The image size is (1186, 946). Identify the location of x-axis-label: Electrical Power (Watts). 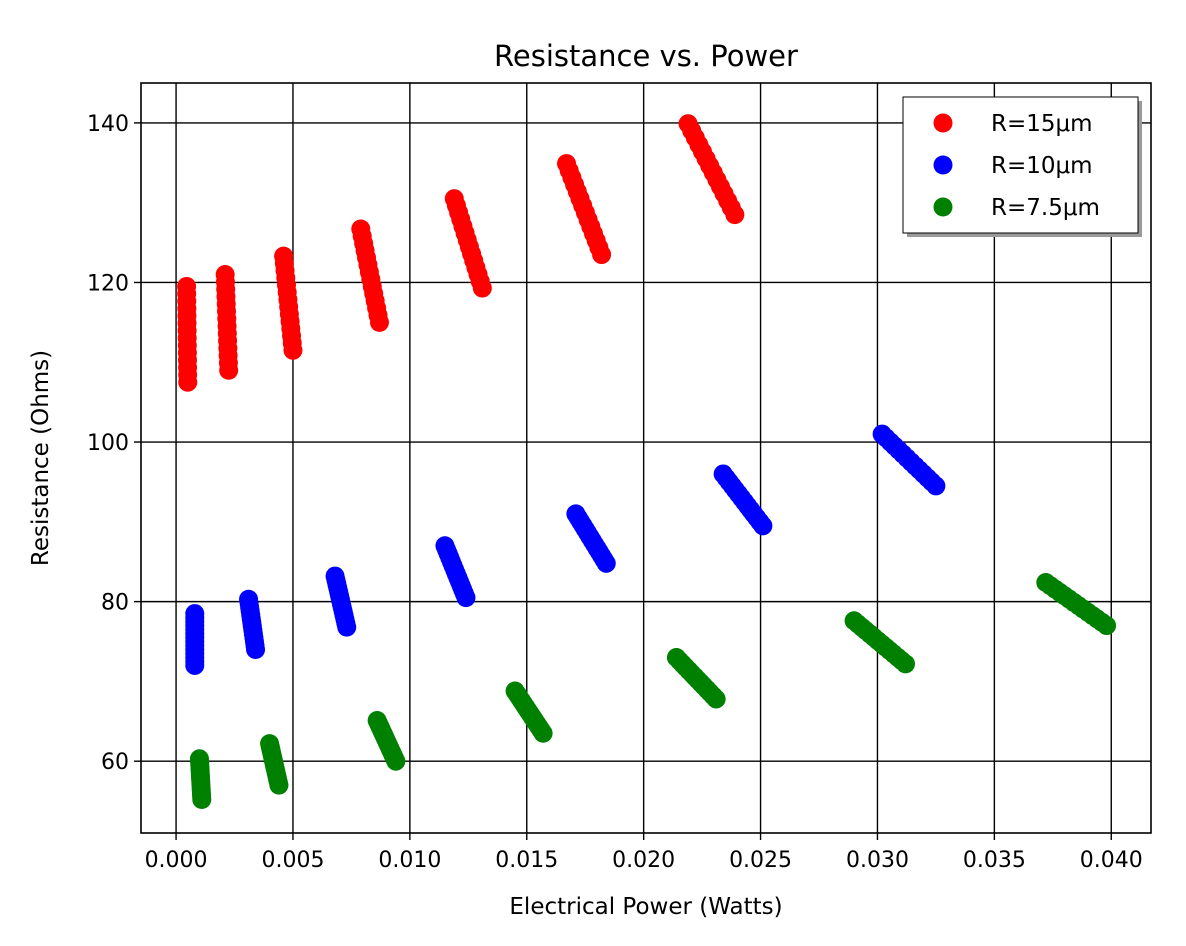
(645, 907).